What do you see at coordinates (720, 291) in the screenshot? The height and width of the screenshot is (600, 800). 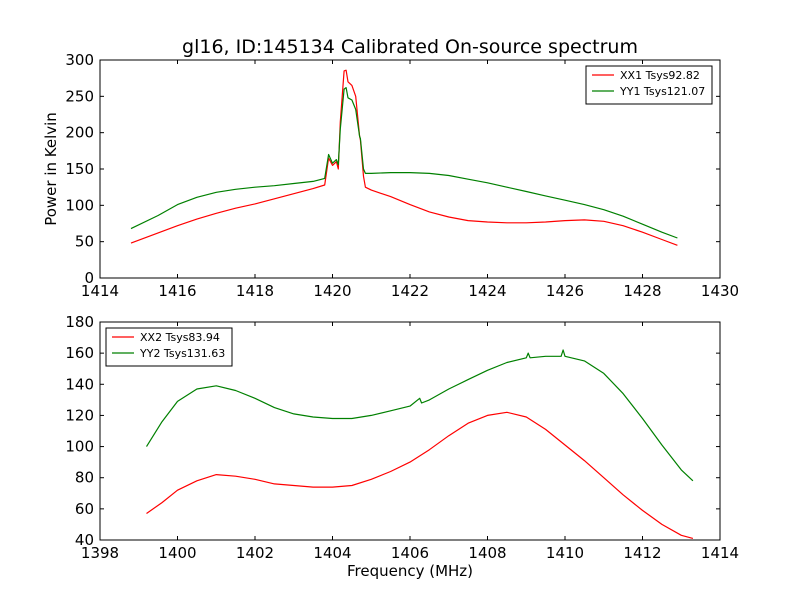 I see `x-tick-label: 1430` at bounding box center [720, 291].